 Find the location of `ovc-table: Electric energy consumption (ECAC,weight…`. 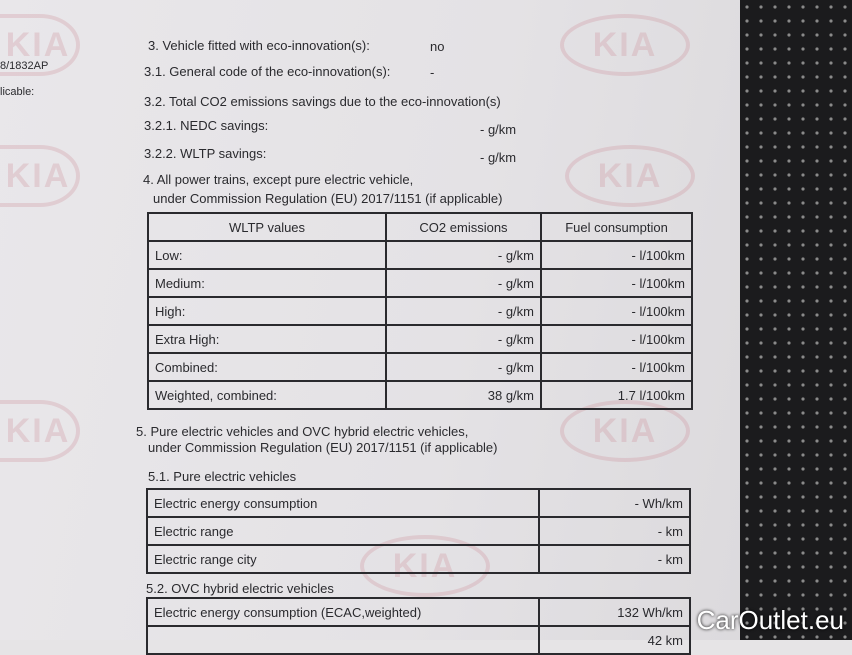

ovc-table: Electric energy consumption (ECAC,weight… is located at coordinates (418, 626).